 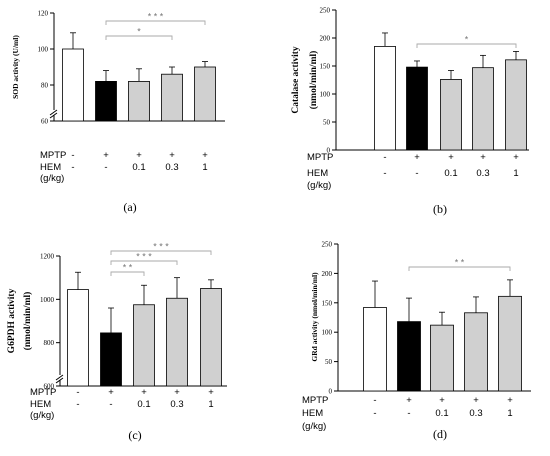 I want to click on panel-label: (c), so click(x=134, y=435).